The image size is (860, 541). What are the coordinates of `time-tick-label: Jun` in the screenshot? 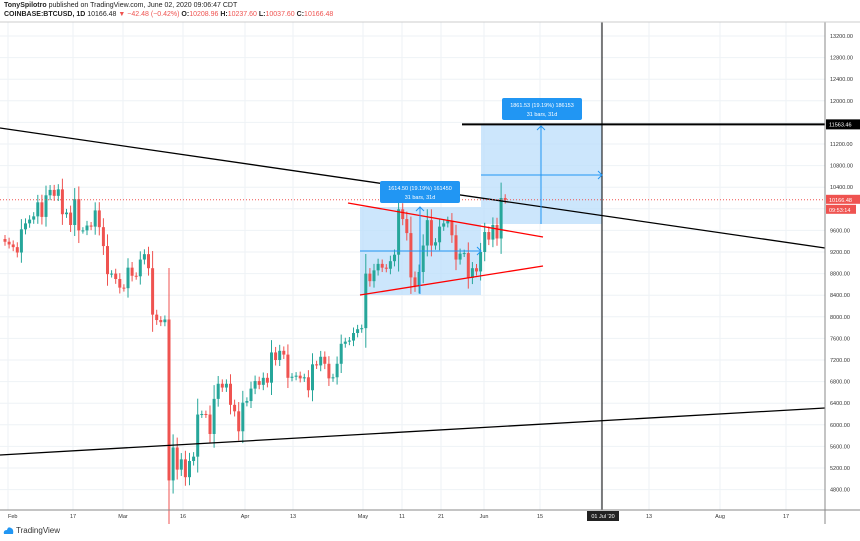 It's located at (484, 517).